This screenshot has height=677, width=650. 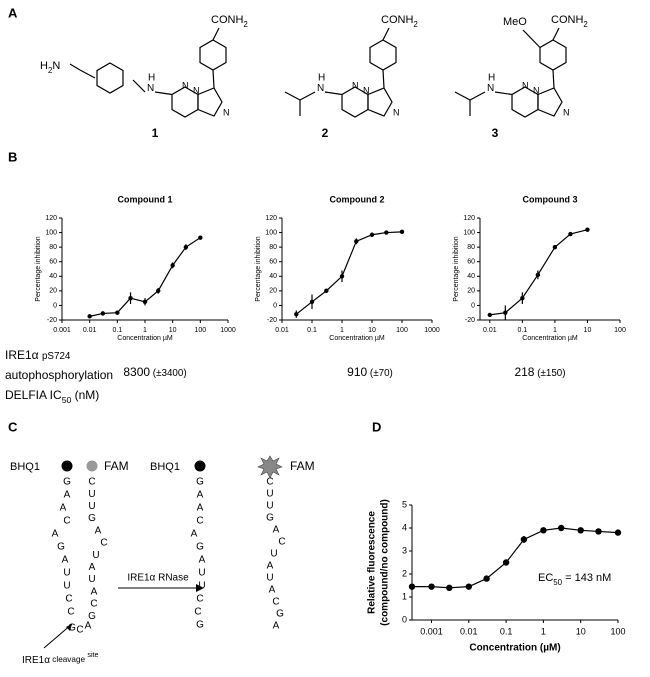 What do you see at coordinates (92, 654) in the screenshot?
I see `cleavage-label-part: site` at bounding box center [92, 654].